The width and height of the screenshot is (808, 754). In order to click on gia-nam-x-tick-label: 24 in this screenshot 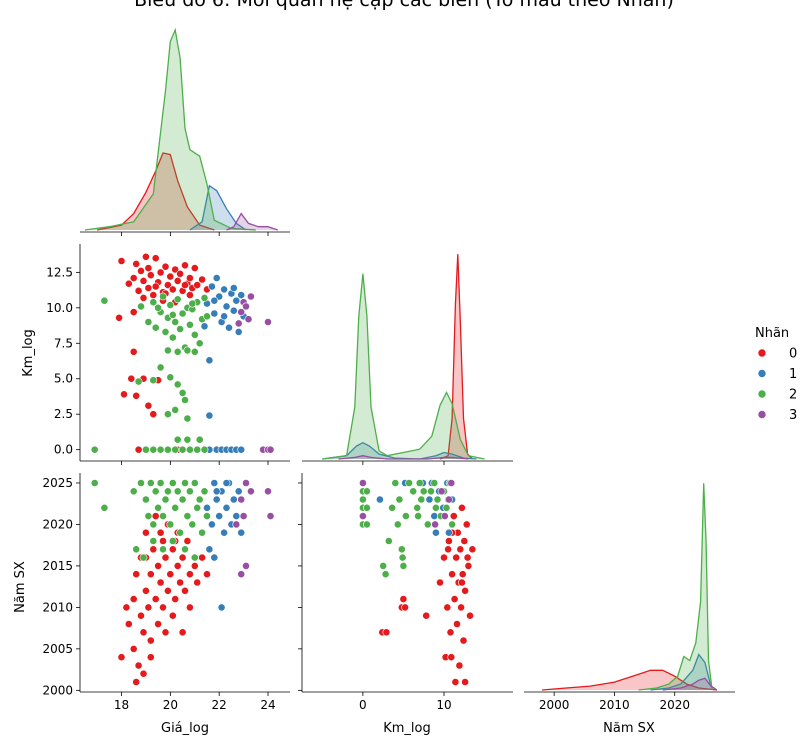, I will do `click(267, 705)`.